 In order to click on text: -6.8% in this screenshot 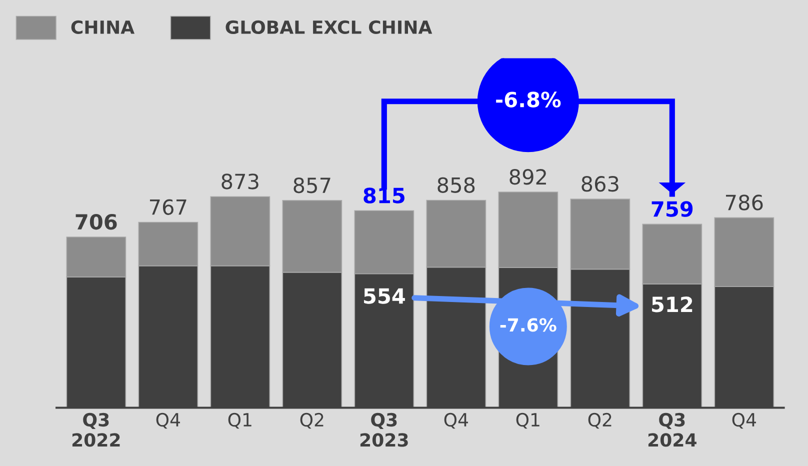, I will do `click(528, 100)`.